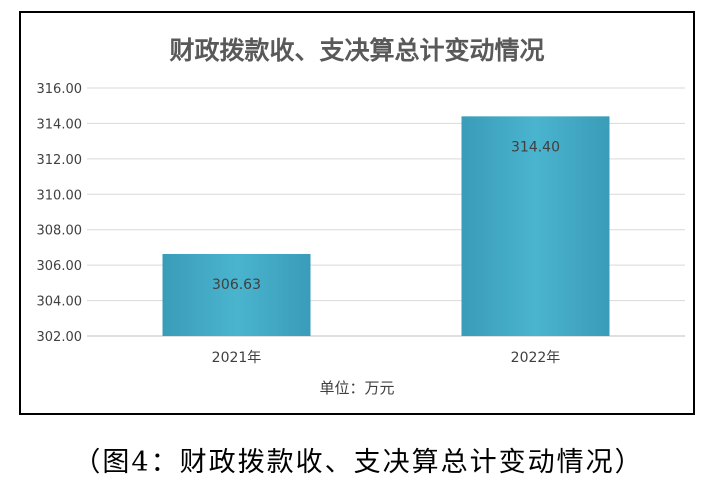  I want to click on figure-caption: （图4：财政拨款收、支决算总计变动情况）, so click(358, 462).